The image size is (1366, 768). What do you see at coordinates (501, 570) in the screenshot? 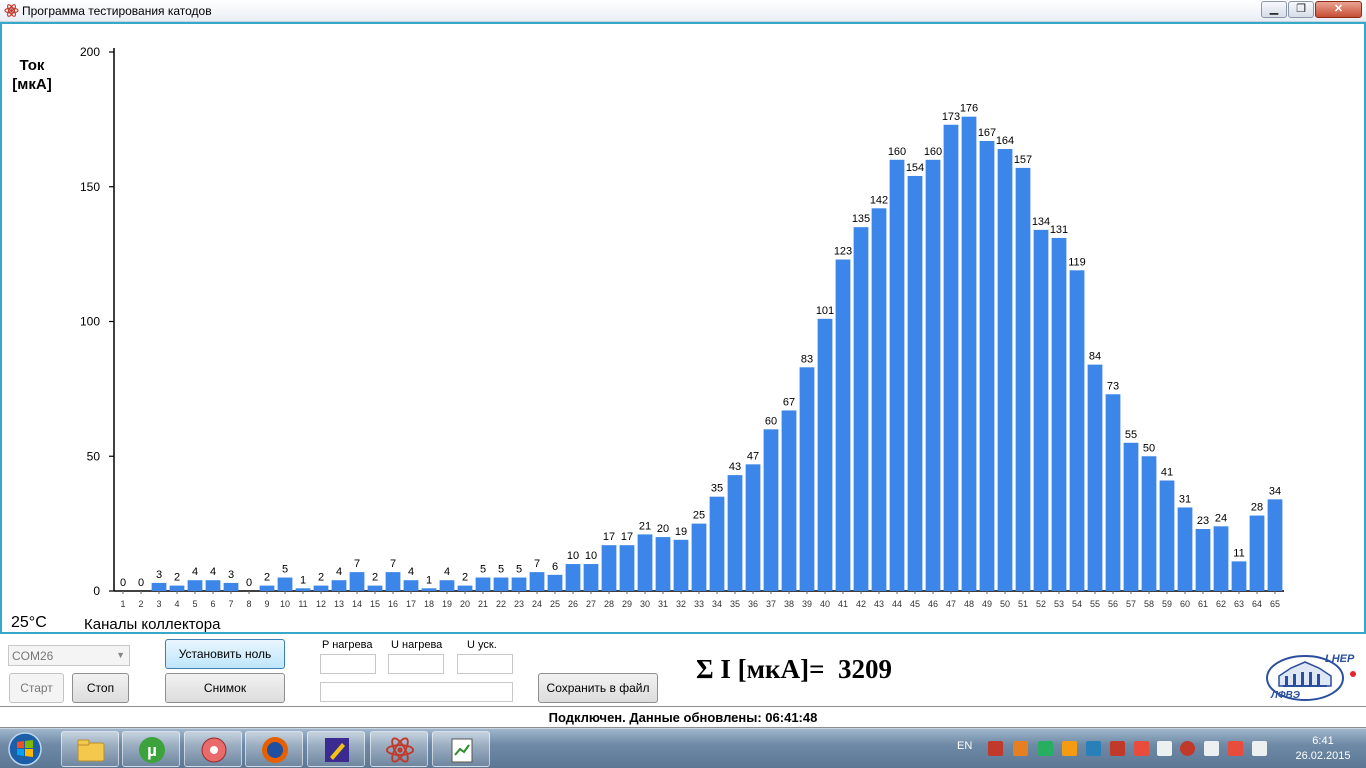
I see `bar-value-label: 5` at bounding box center [501, 570].